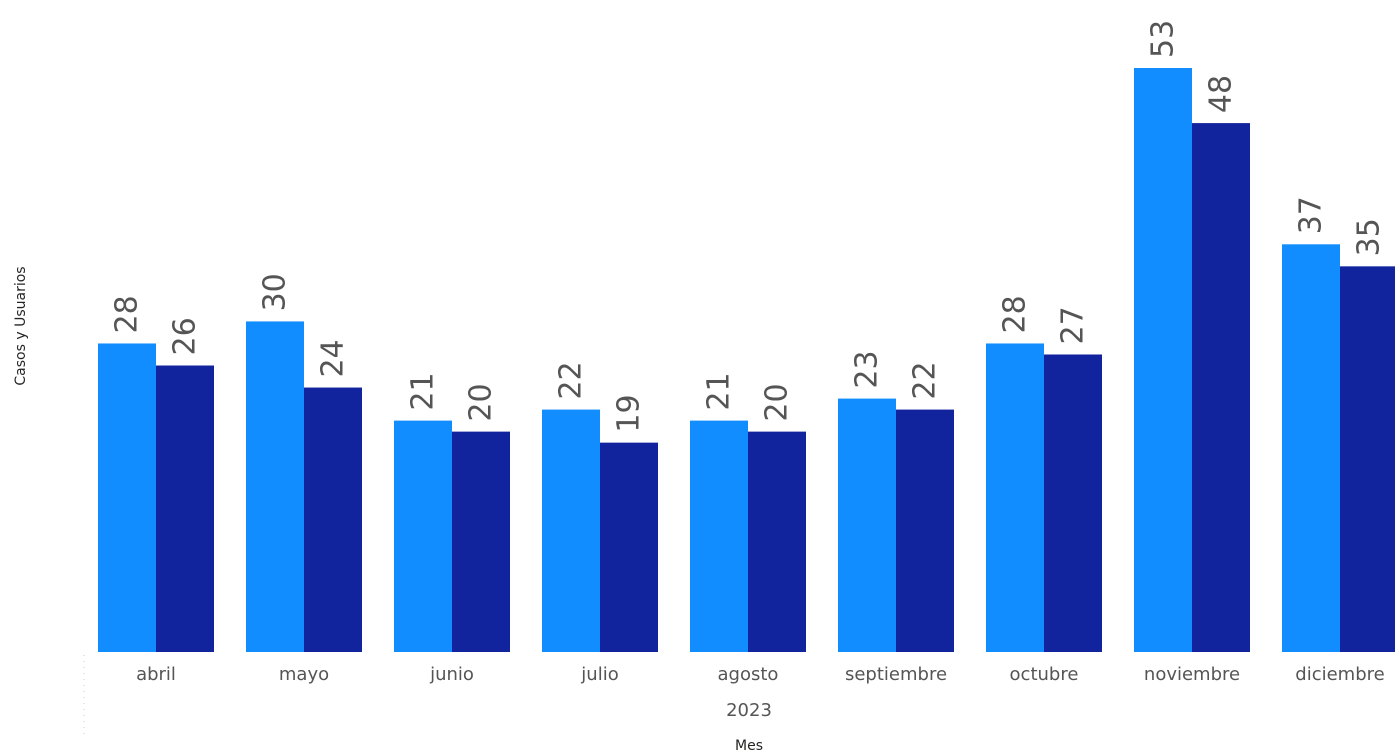 This screenshot has width=1395, height=755. I want to click on x-tick-label-septiembre: septiembre, so click(896, 674).